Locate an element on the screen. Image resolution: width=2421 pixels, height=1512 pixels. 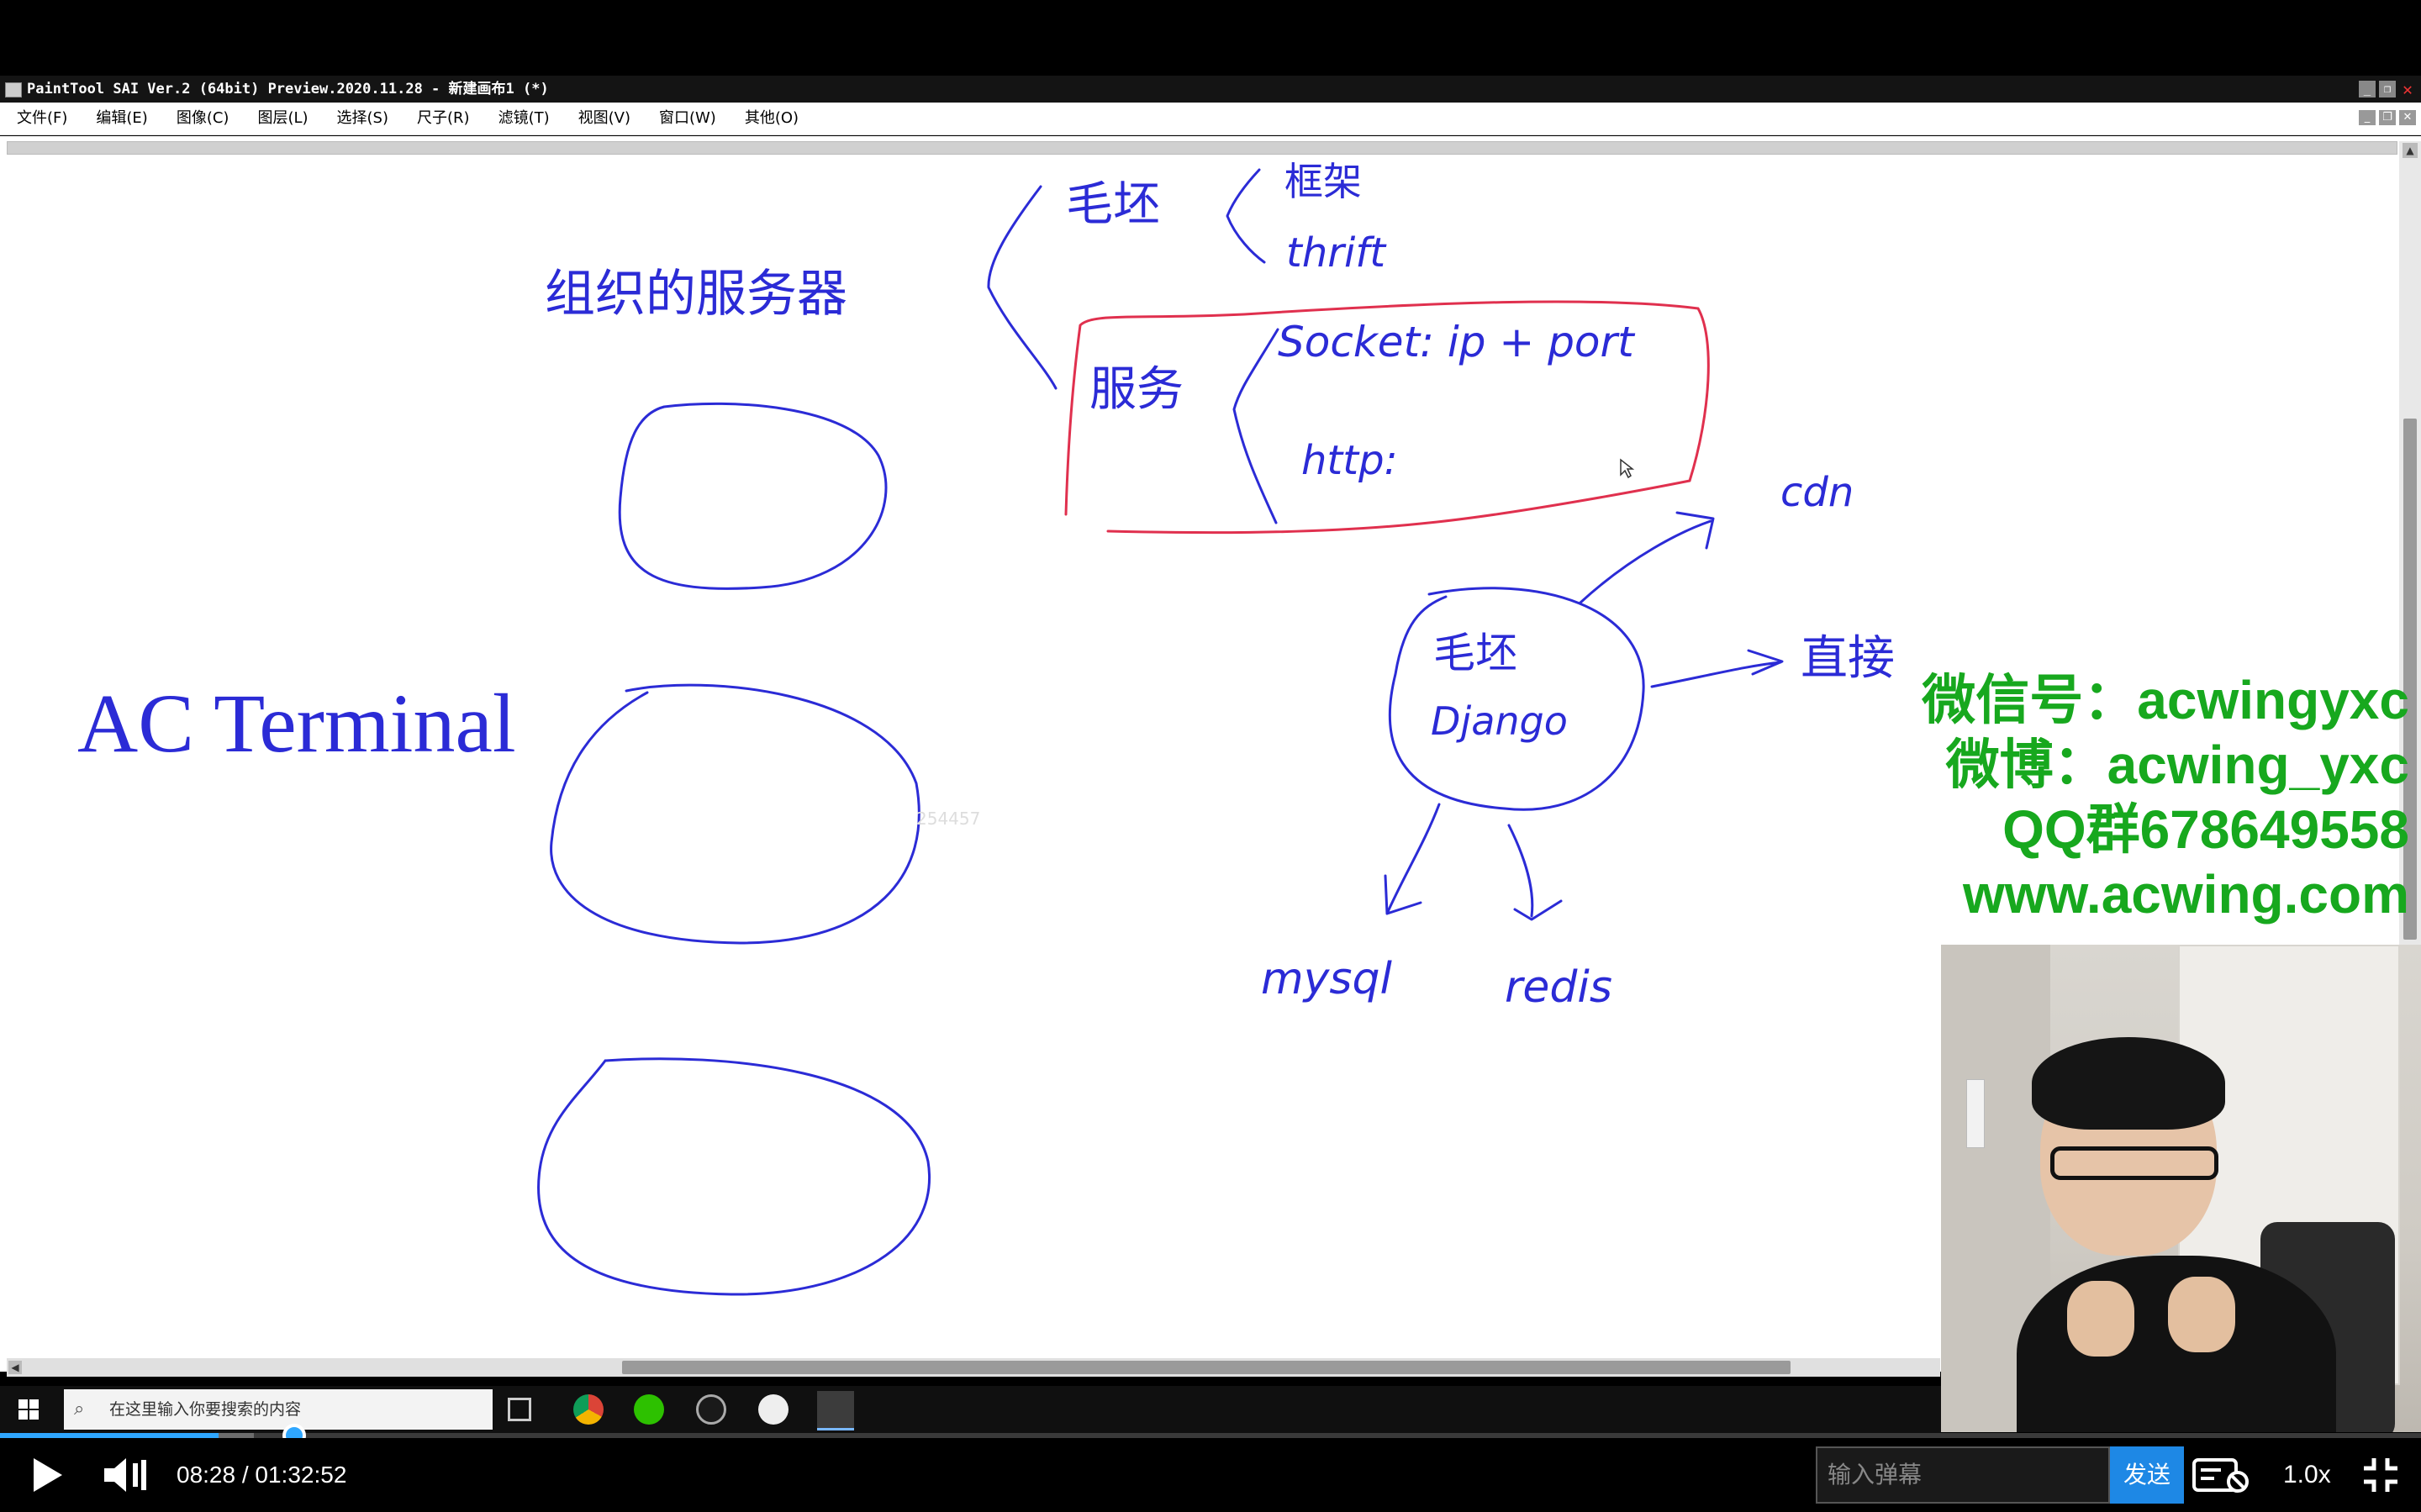
redis-text: redis is located at coordinates (1558, 988).